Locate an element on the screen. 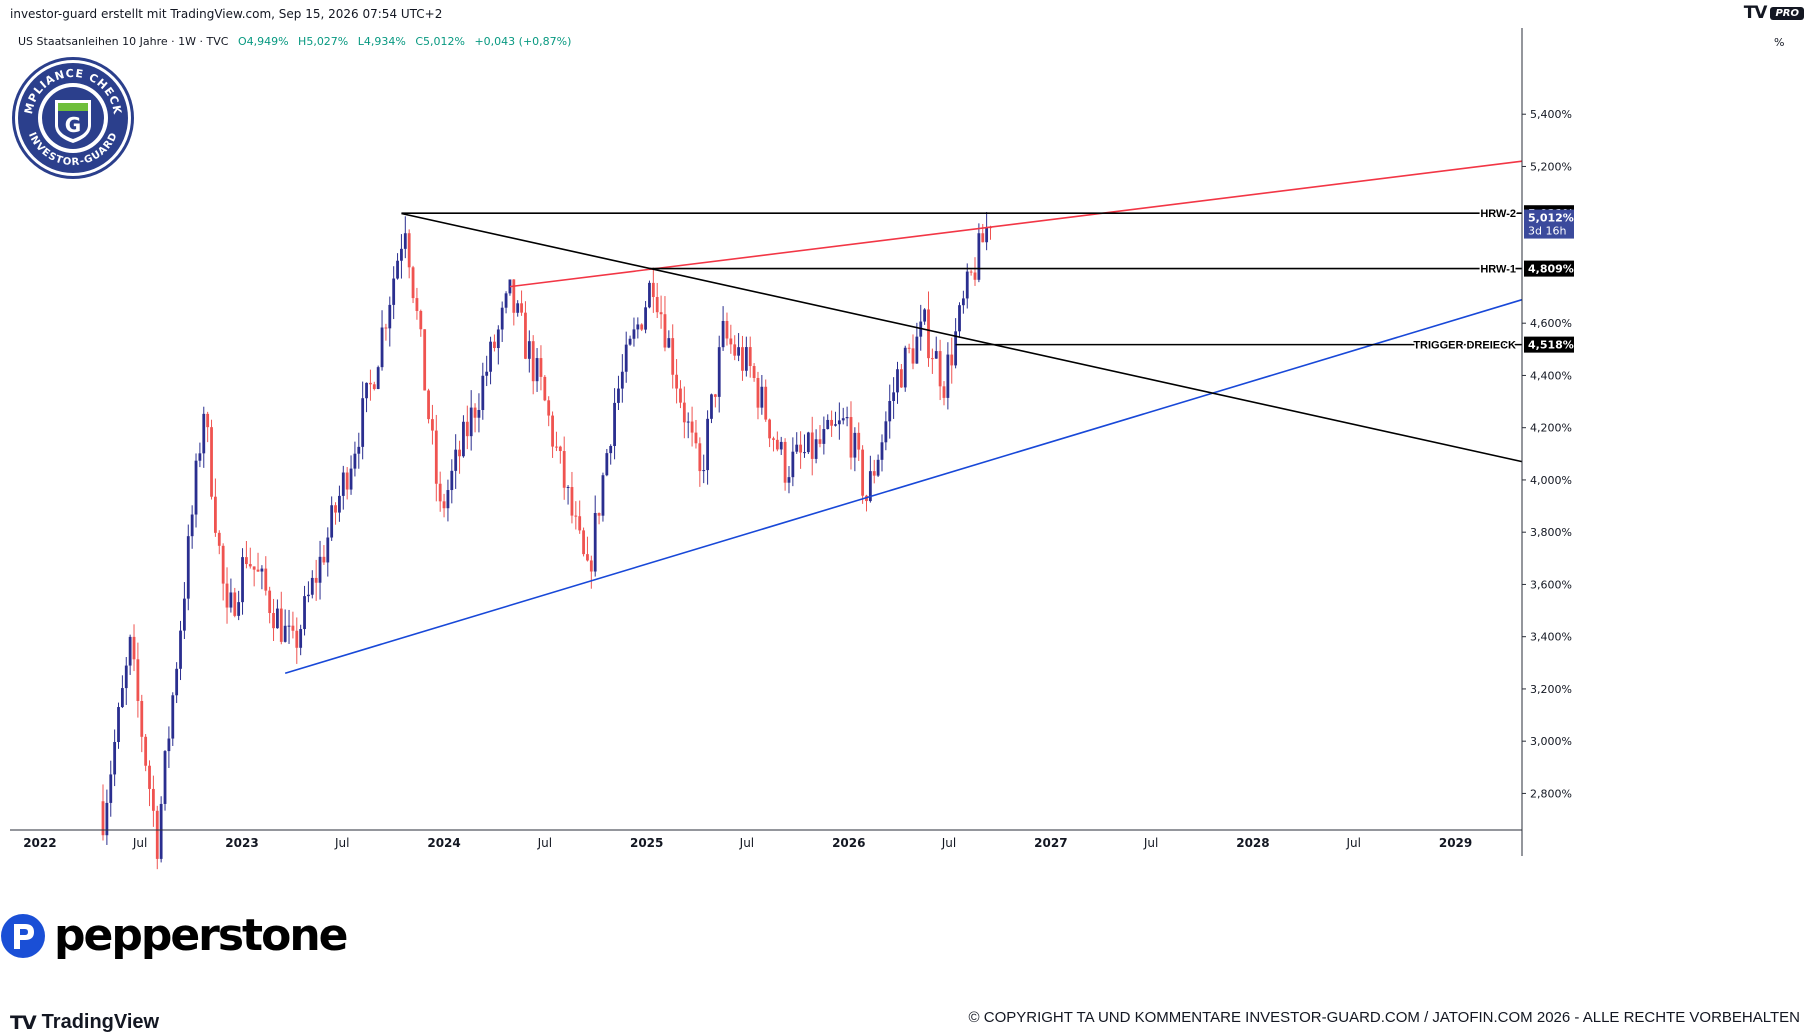 This screenshot has width=1814, height=1035. x-tick-label: 2026 is located at coordinates (848, 843).